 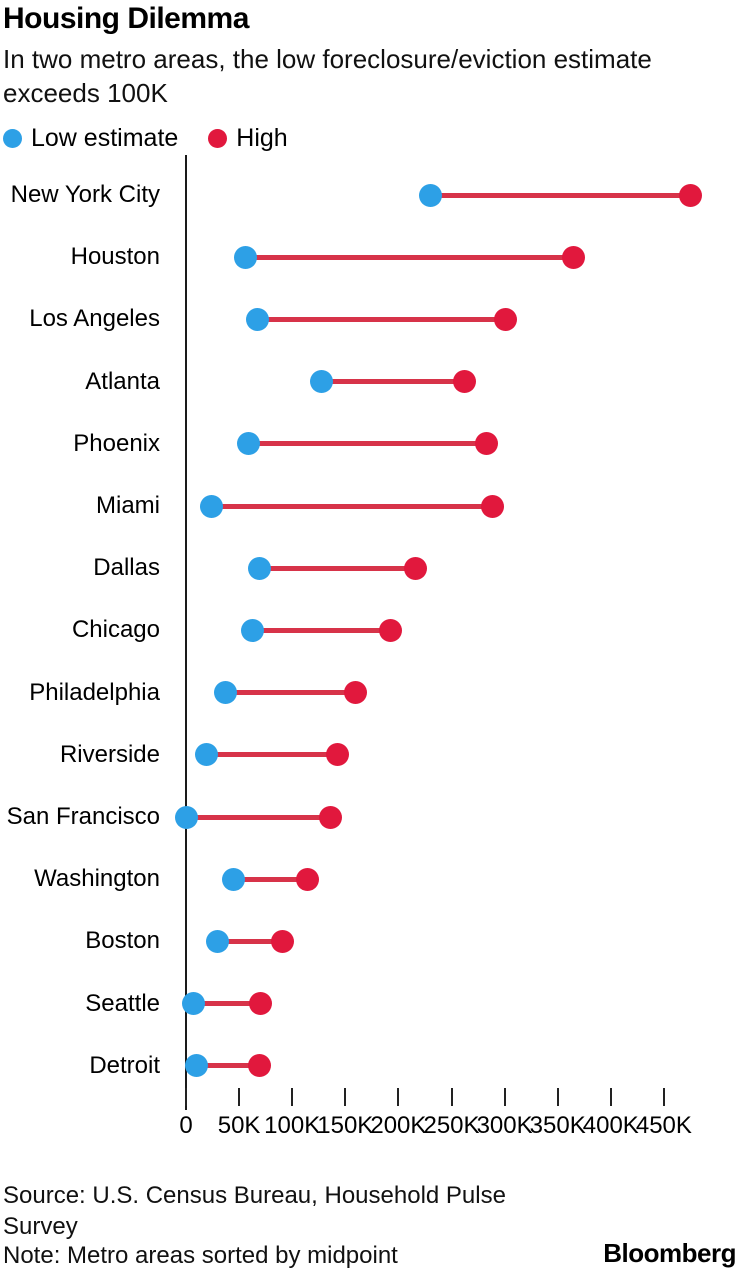 I want to click on category-label: Riverside, so click(x=109, y=754).